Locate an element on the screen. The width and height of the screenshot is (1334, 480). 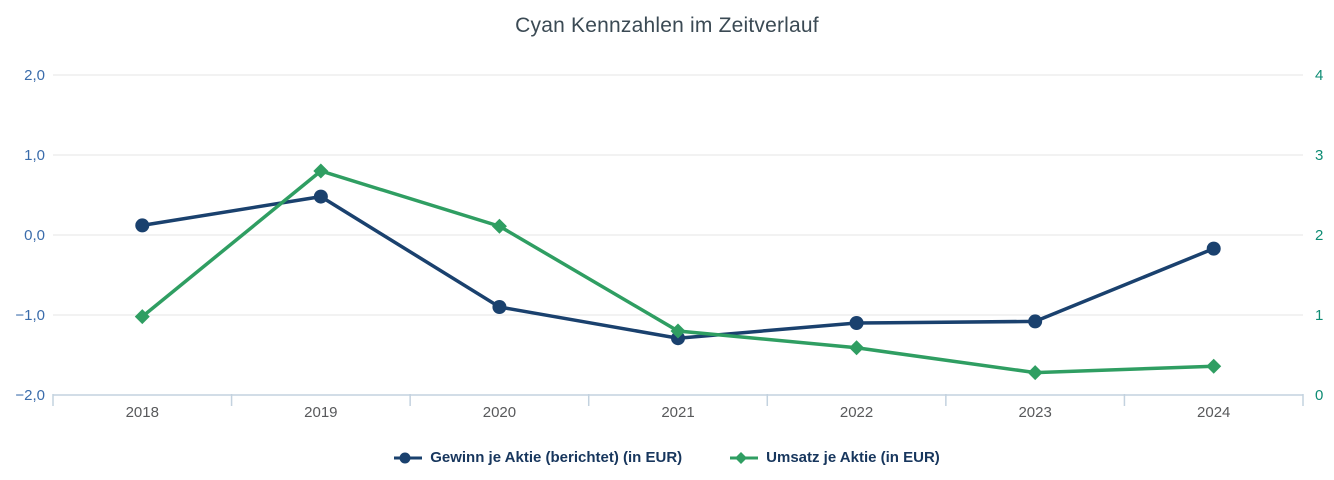
legend-item-umsatz-je-aktie: Umsatz je Aktie (in EUR) is located at coordinates (835, 457).